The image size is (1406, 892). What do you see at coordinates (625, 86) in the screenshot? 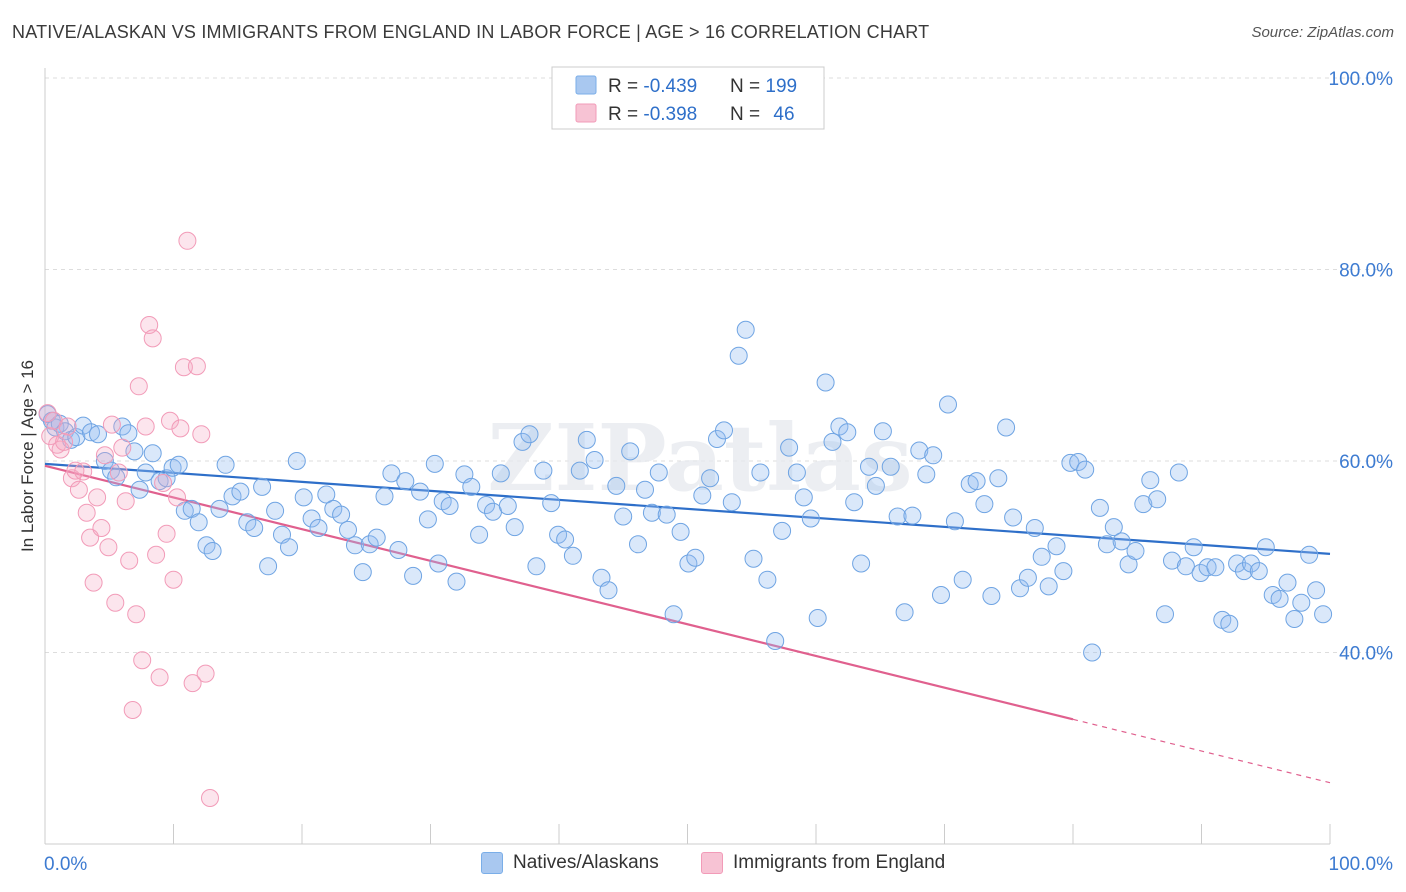
I see `legend-r-label-1: R =` at bounding box center [625, 86].